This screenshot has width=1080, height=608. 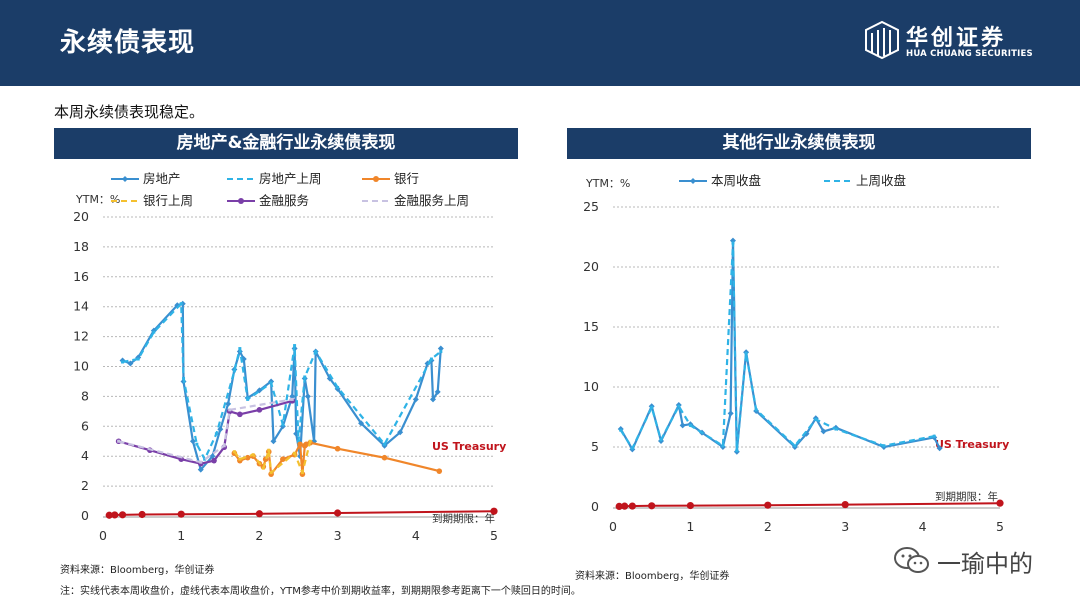 What do you see at coordinates (81, 216) in the screenshot?
I see `chart-1-y-tick-label: 20` at bounding box center [81, 216].